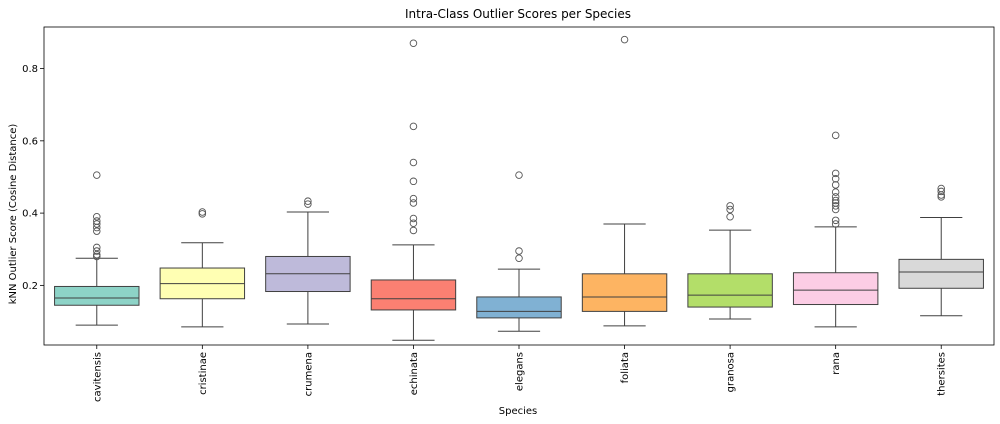 This screenshot has width=1000, height=424. I want to click on box-cristinae, so click(202, 268).